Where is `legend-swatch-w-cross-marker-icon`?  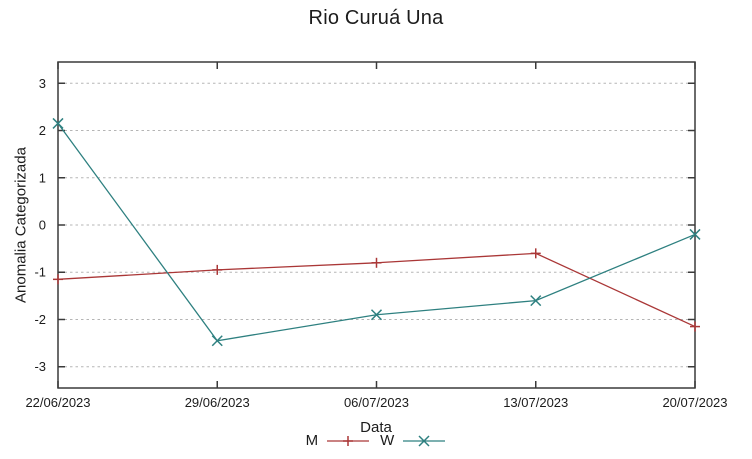
legend-swatch-w-cross-marker-icon is located at coordinates (424, 440).